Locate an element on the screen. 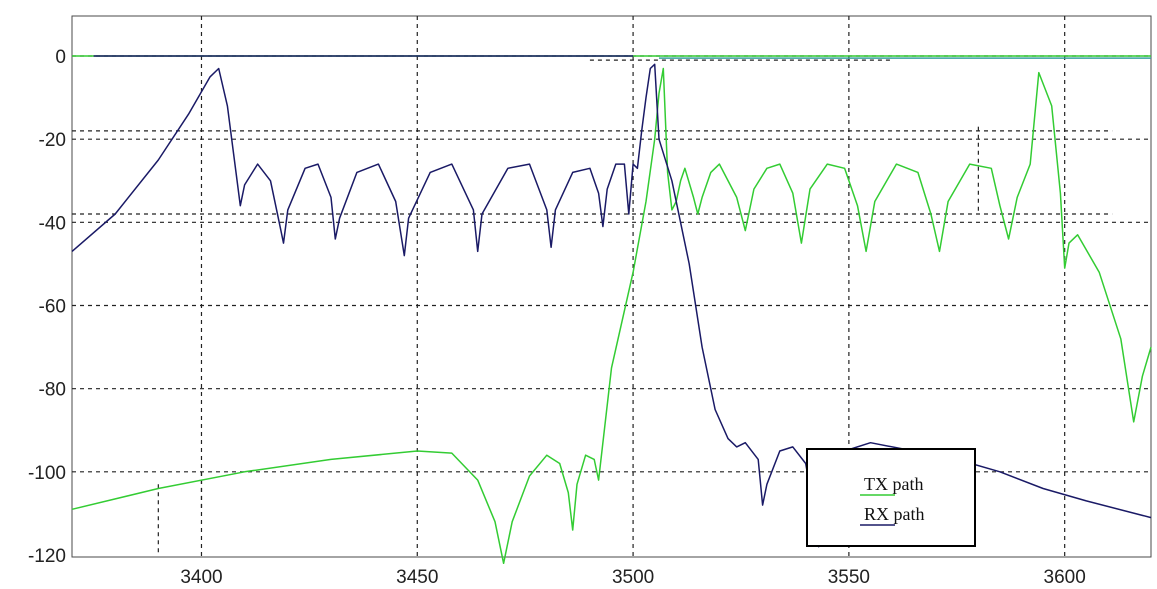 This screenshot has height=589, width=1157. y-axis-tick-labels: 0 -20 -40 -60 -80 -100 -120 is located at coordinates (47, 307).